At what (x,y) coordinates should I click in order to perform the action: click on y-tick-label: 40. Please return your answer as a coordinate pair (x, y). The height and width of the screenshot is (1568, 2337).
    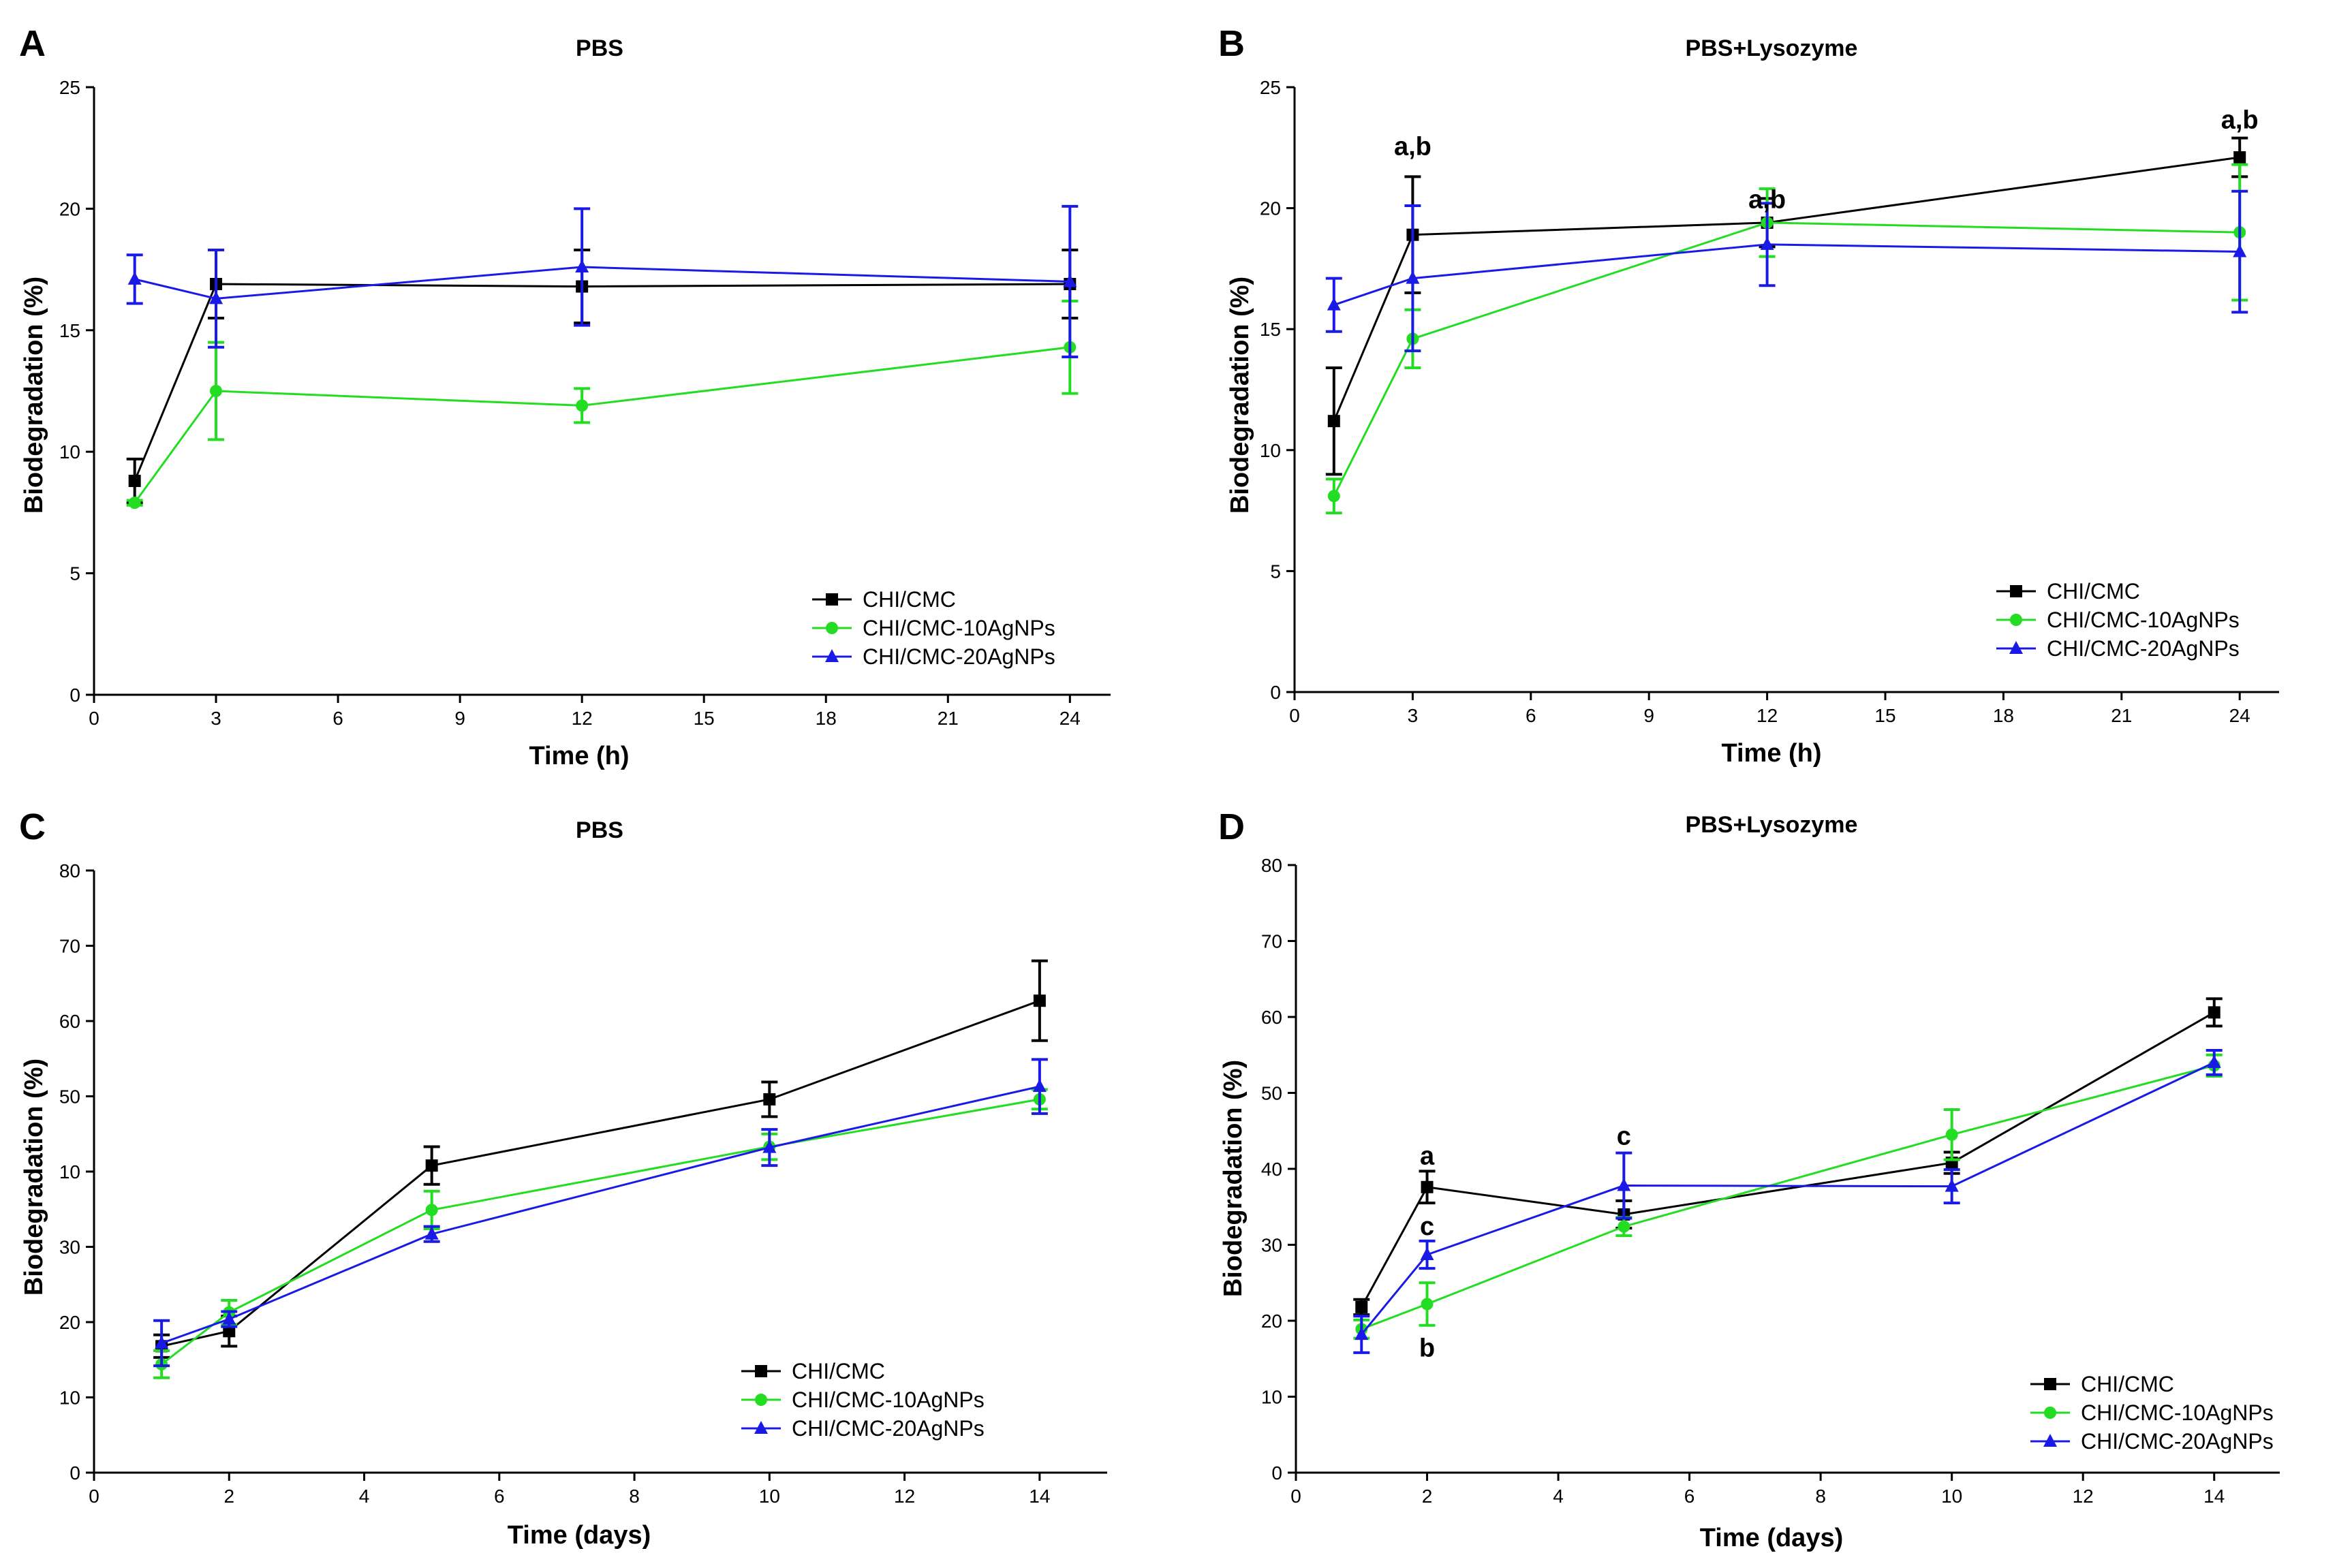
    Looking at the image, I should click on (1271, 1169).